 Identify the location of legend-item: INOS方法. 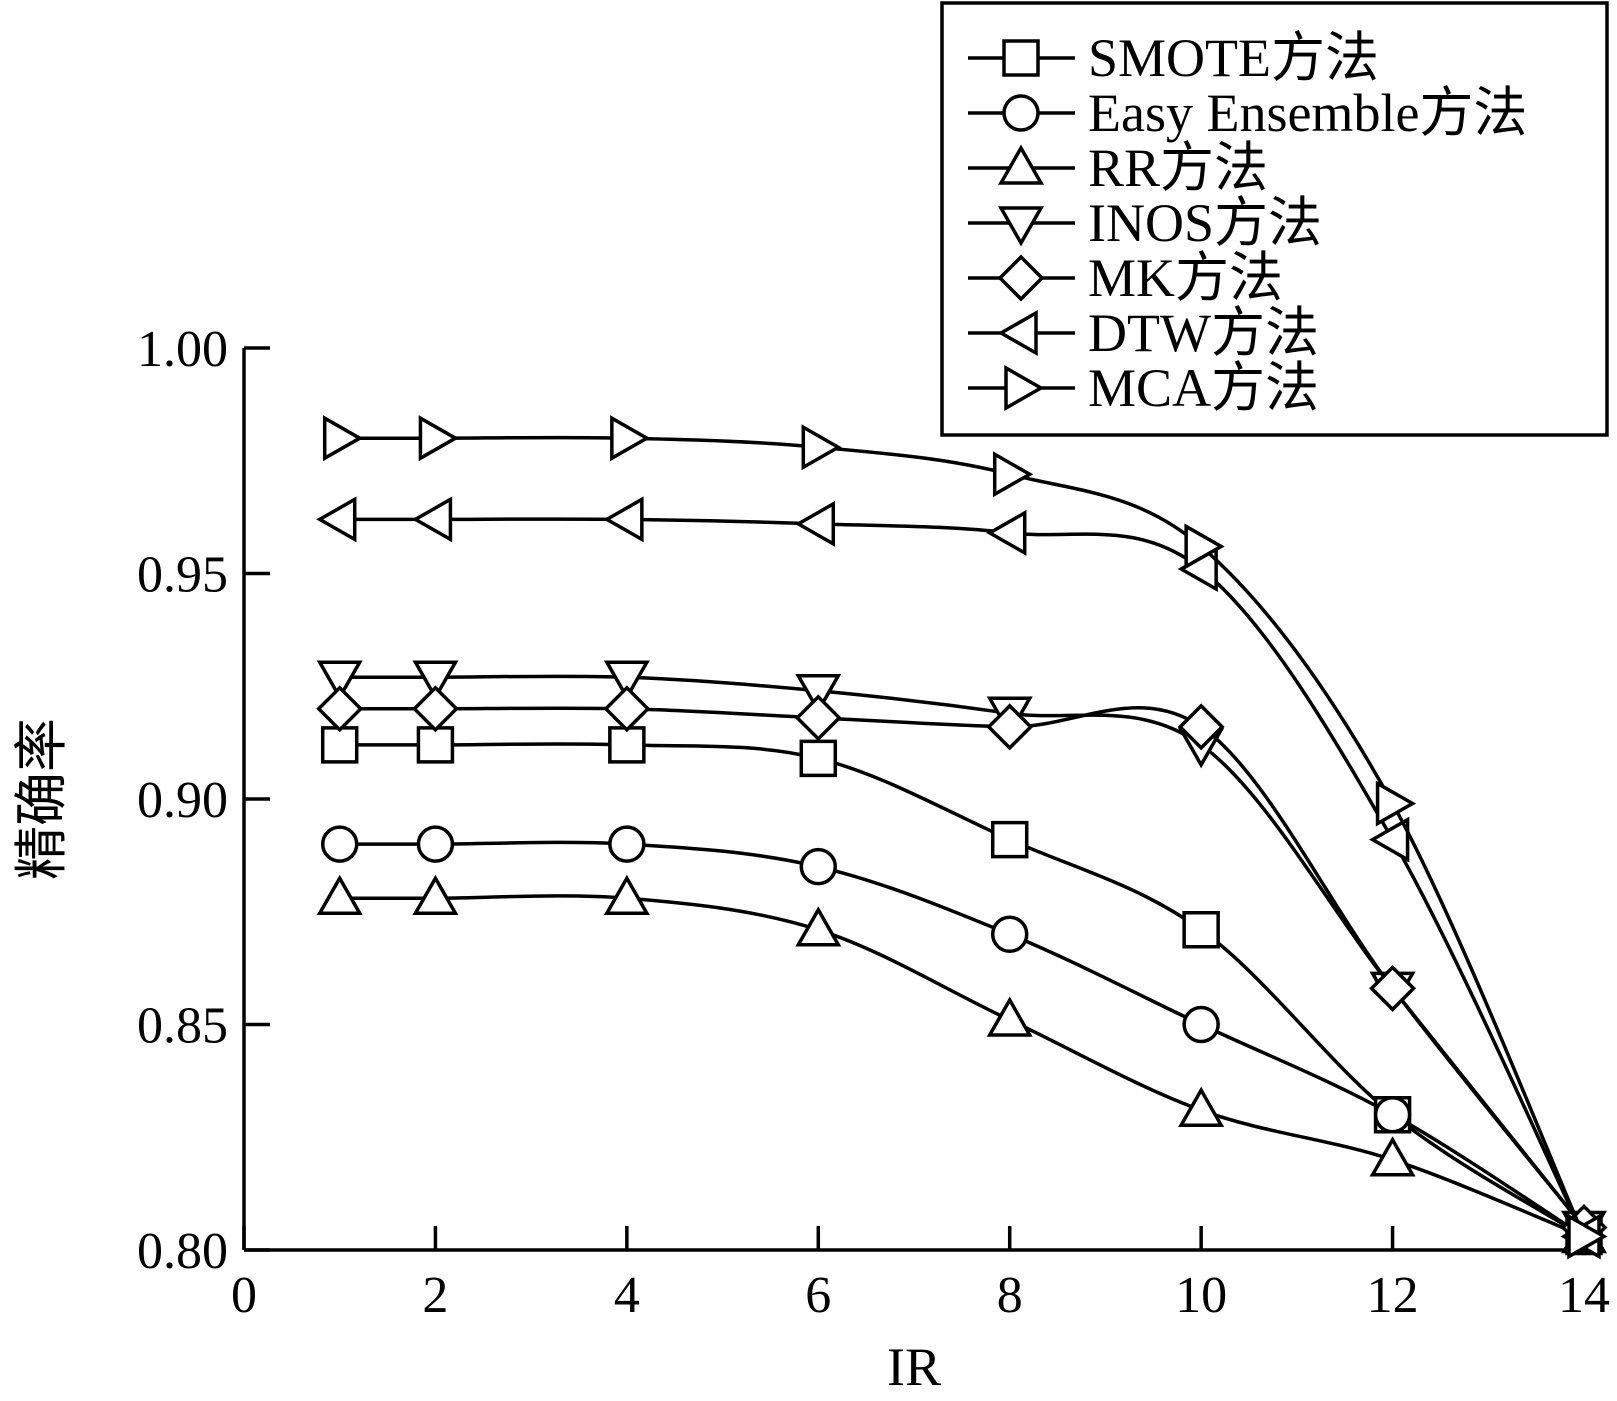
(1145, 223).